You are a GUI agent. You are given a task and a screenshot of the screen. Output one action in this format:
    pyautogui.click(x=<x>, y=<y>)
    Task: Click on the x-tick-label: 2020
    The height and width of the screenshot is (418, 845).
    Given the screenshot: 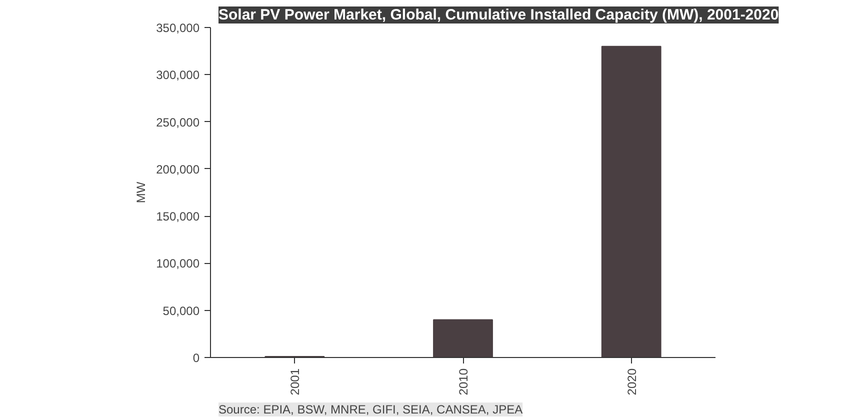 What is the action you would take?
    pyautogui.click(x=631, y=382)
    